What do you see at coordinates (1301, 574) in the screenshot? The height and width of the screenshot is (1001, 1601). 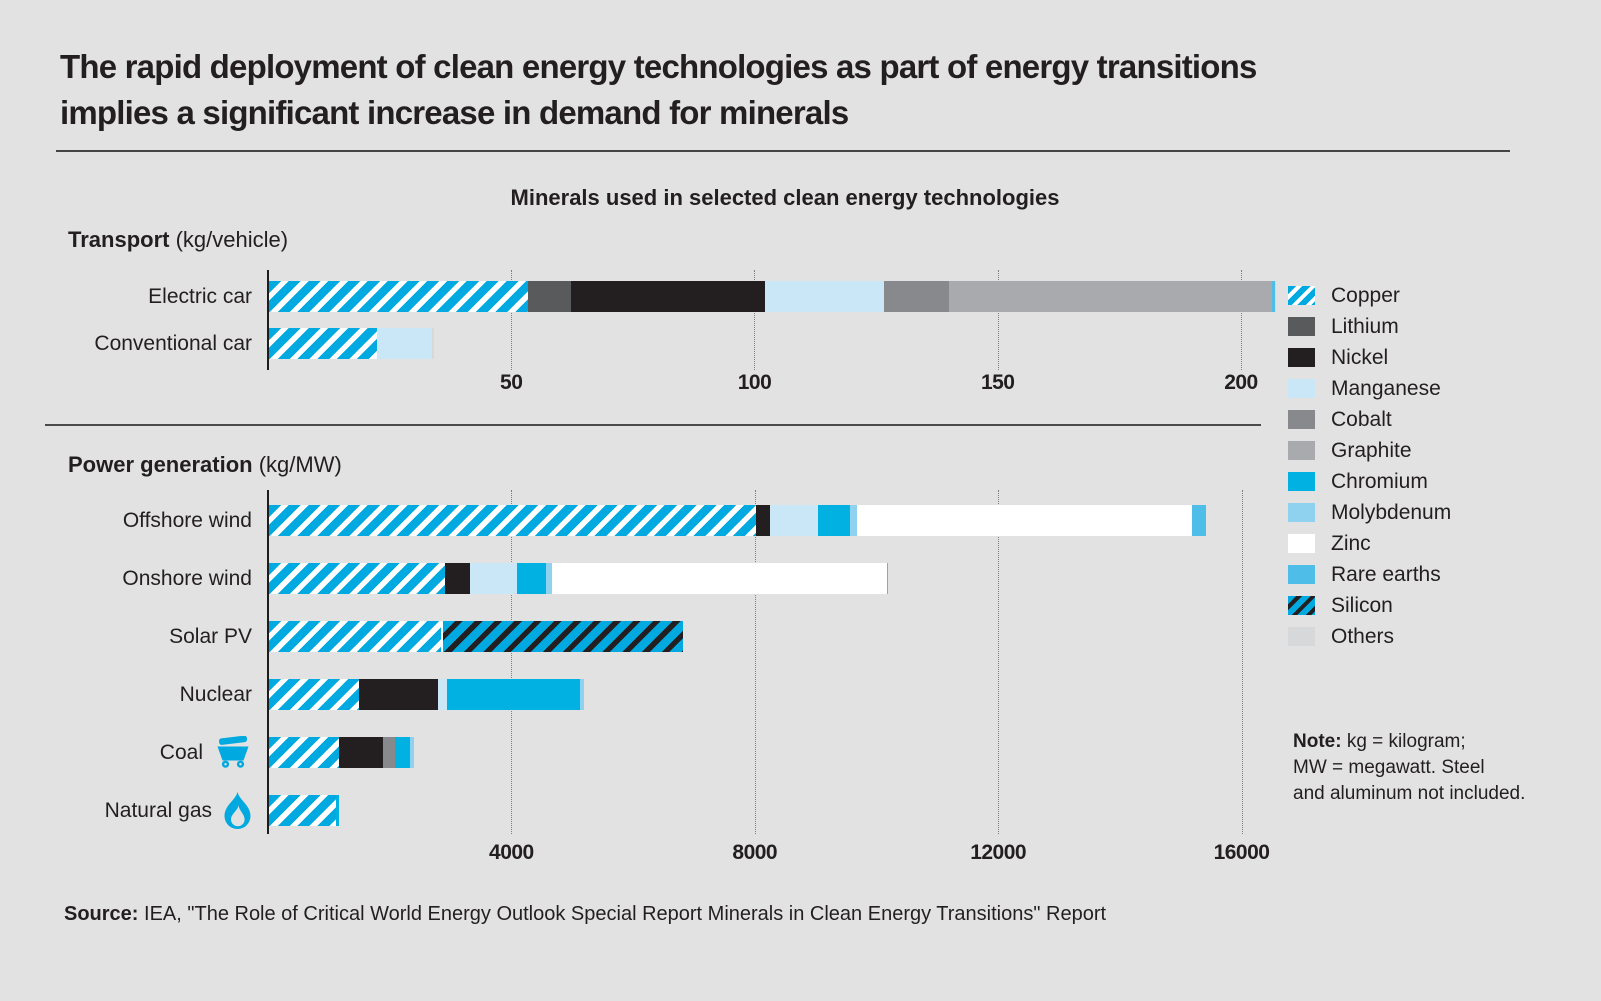 I see `legend-swatch-rare-earths` at bounding box center [1301, 574].